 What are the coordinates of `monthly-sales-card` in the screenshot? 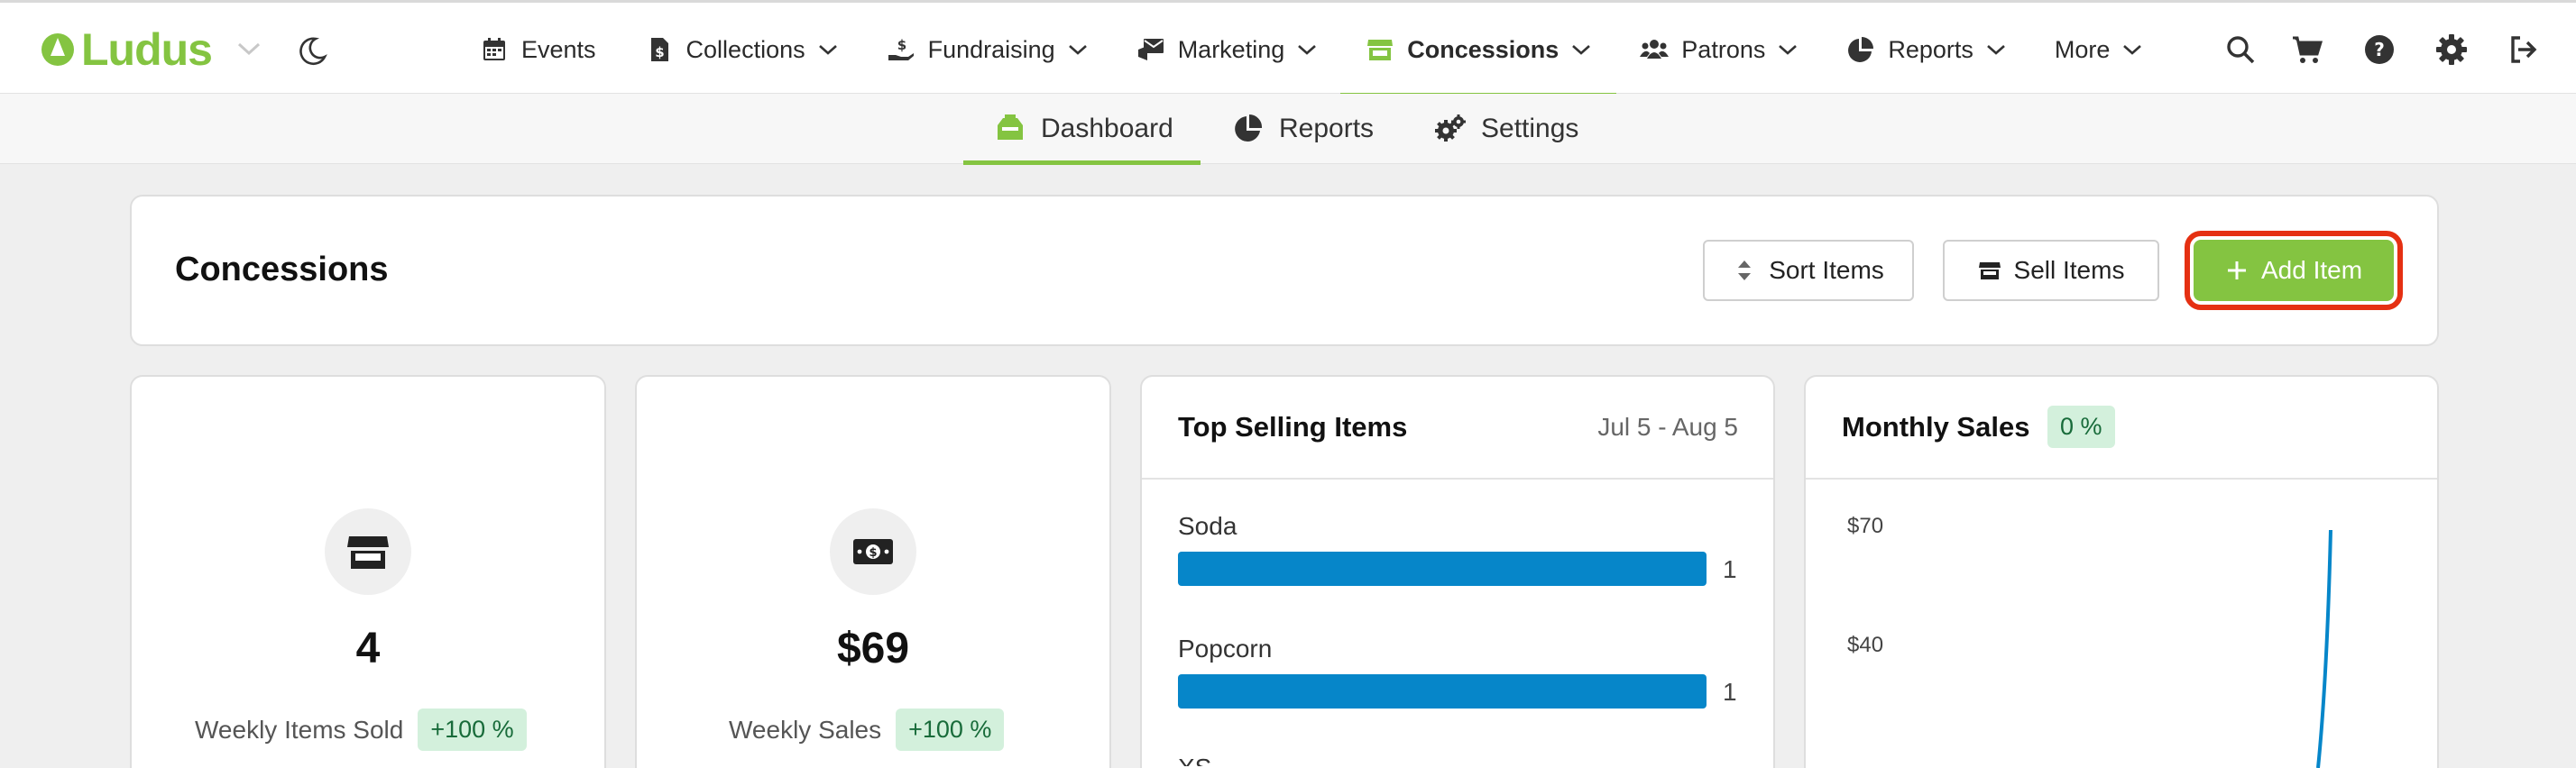 It's located at (2121, 571).